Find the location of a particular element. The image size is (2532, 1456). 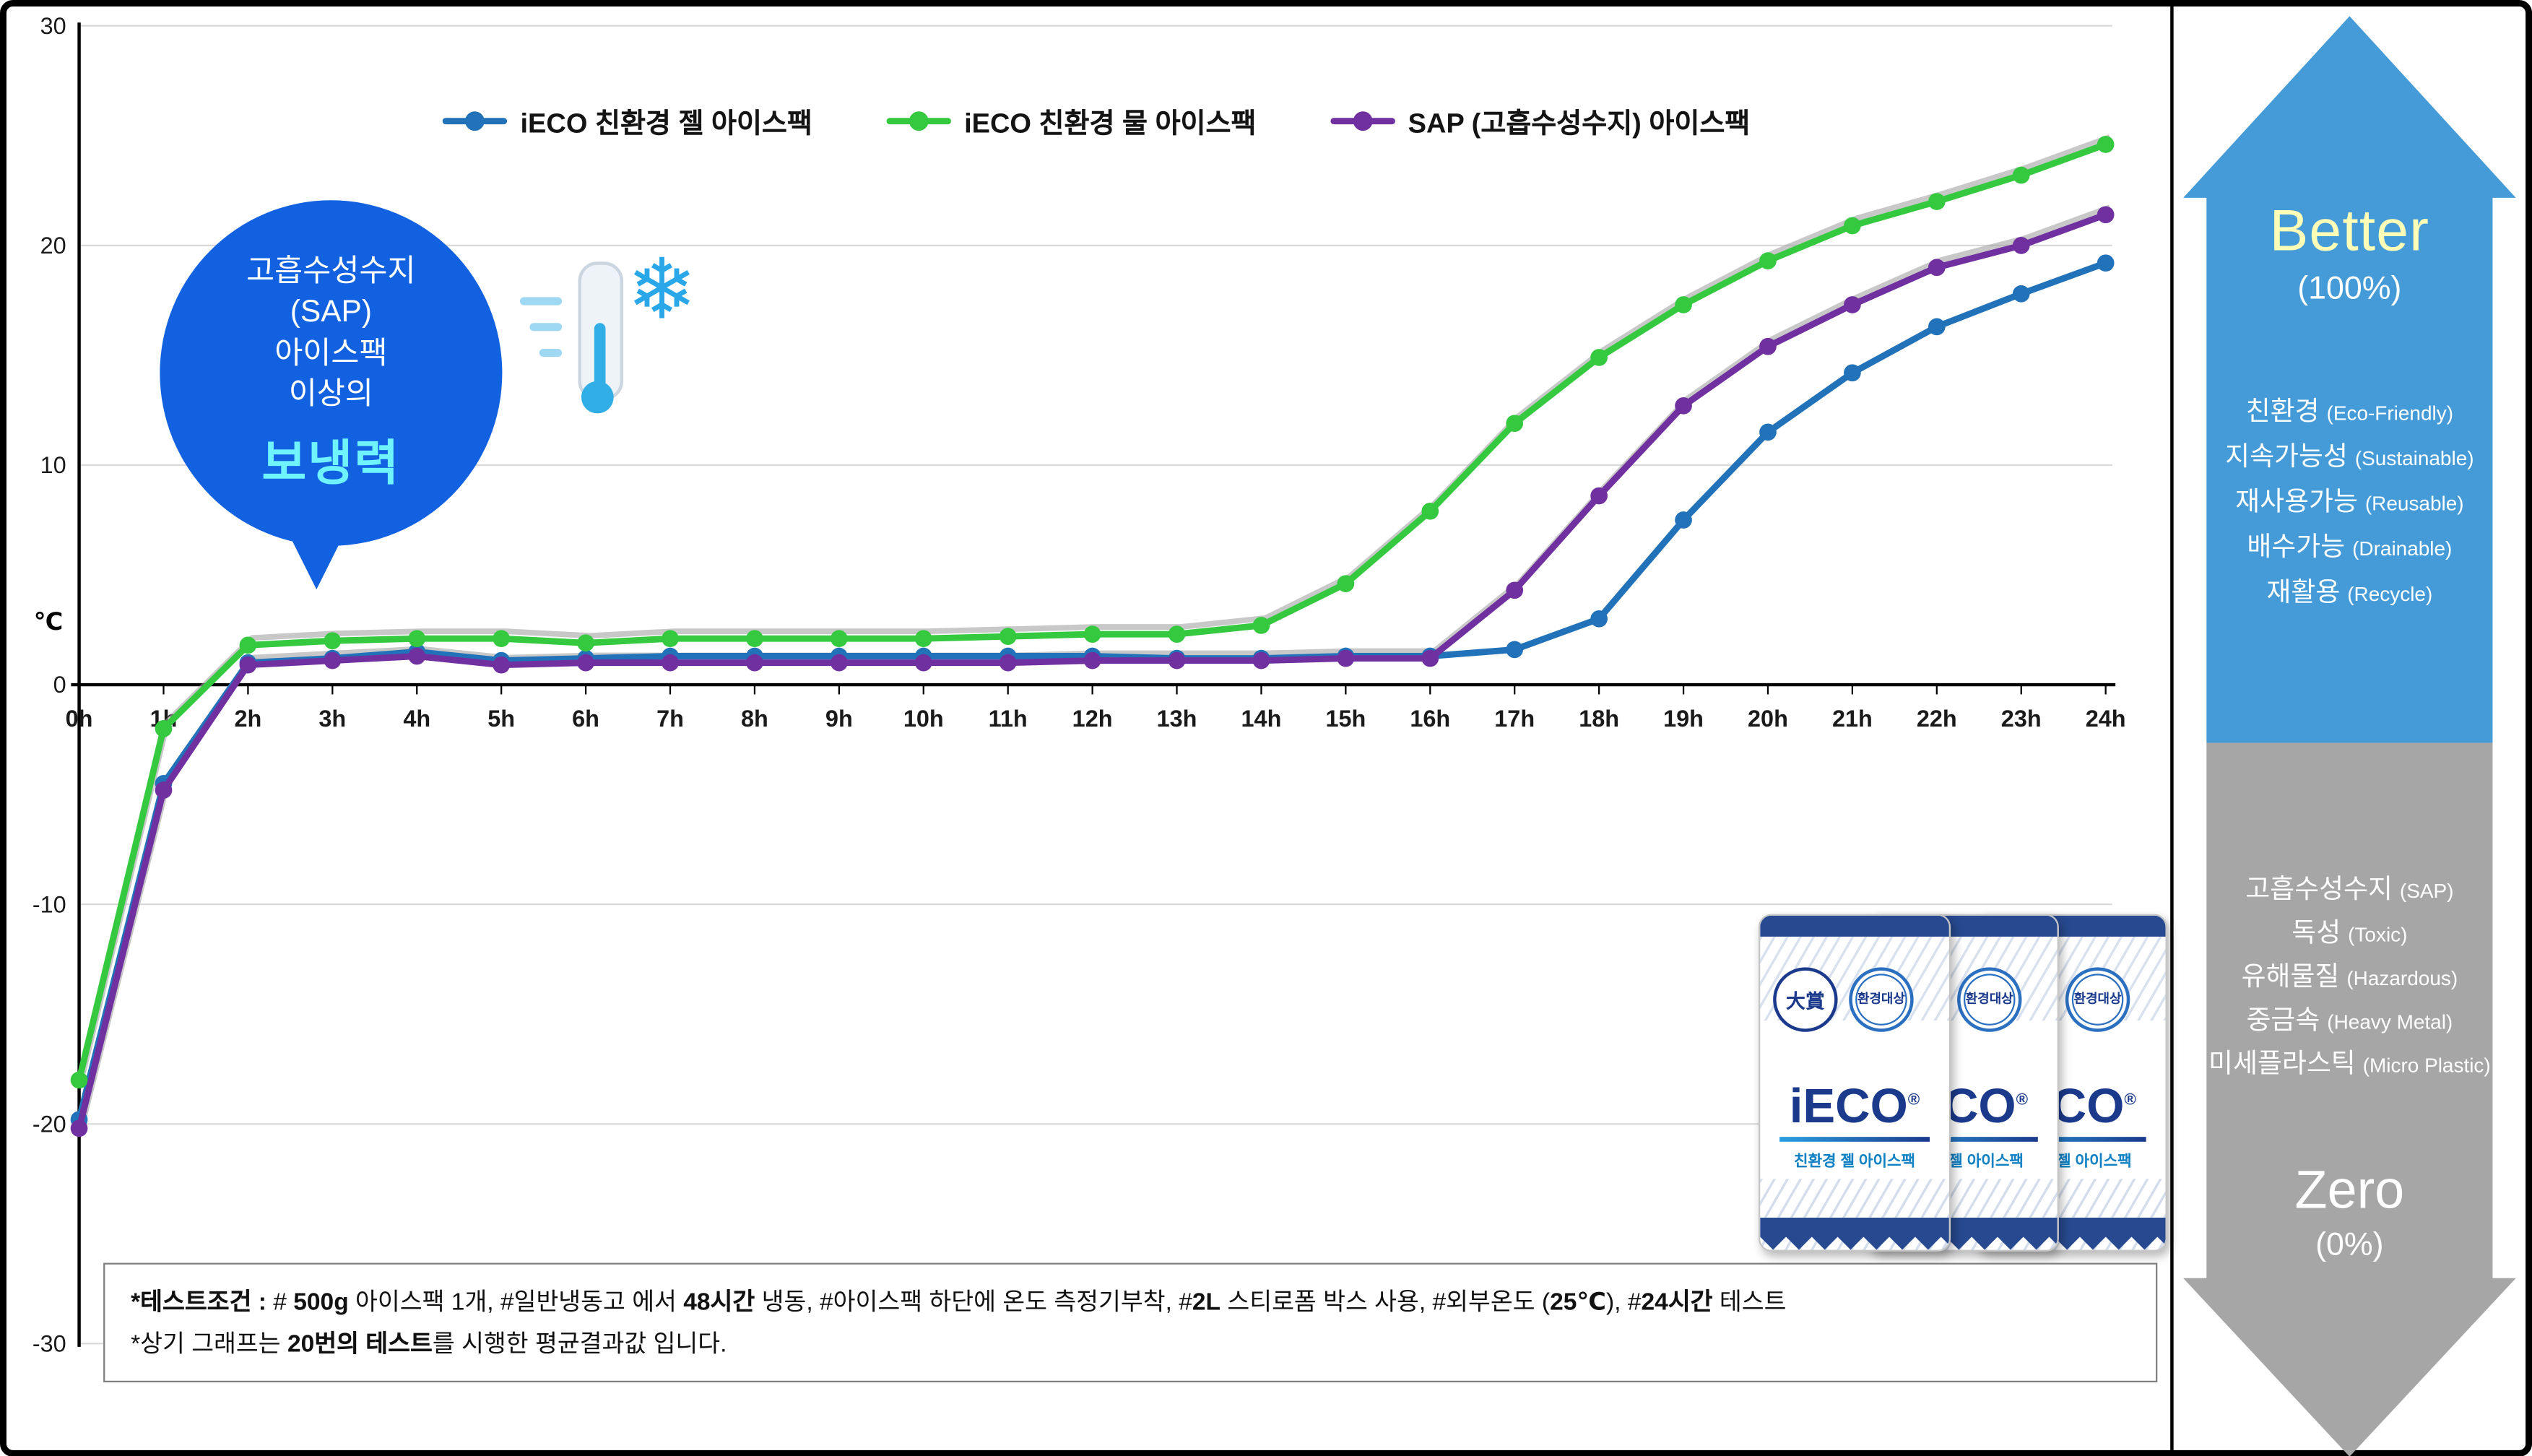

x-tick-label: 11h is located at coordinates (1008, 719).